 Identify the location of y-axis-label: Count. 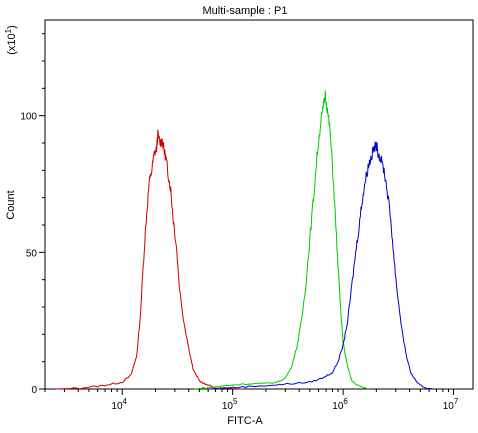
(11, 204).